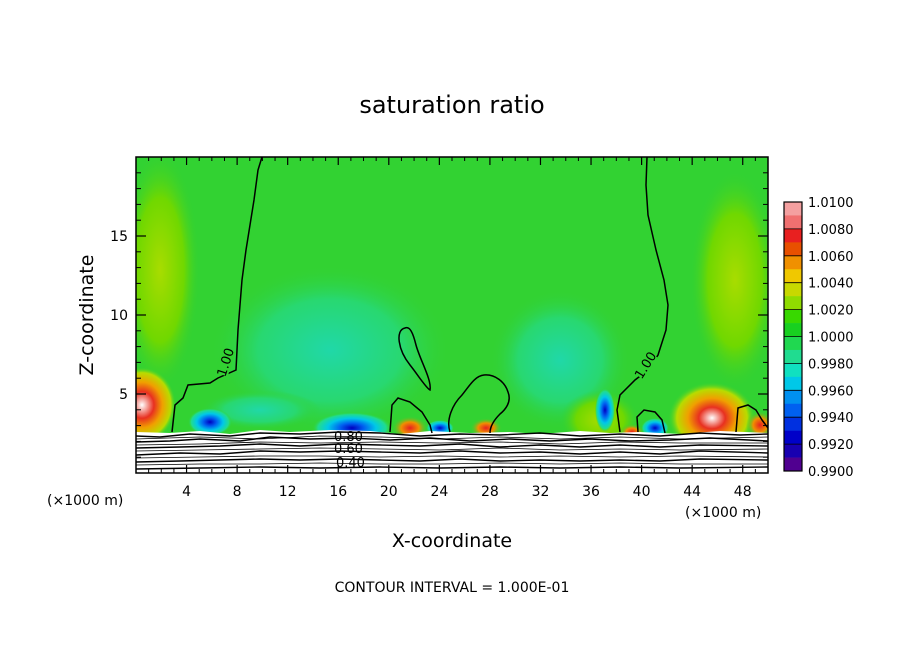 This screenshot has height=654, width=904. What do you see at coordinates (439, 492) in the screenshot?
I see `x-tick-label: 24` at bounding box center [439, 492].